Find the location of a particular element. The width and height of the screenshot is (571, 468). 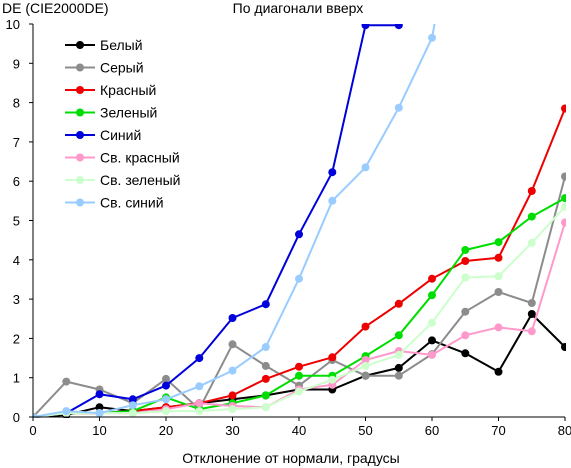

x-tick-label: 0 is located at coordinates (32, 430).